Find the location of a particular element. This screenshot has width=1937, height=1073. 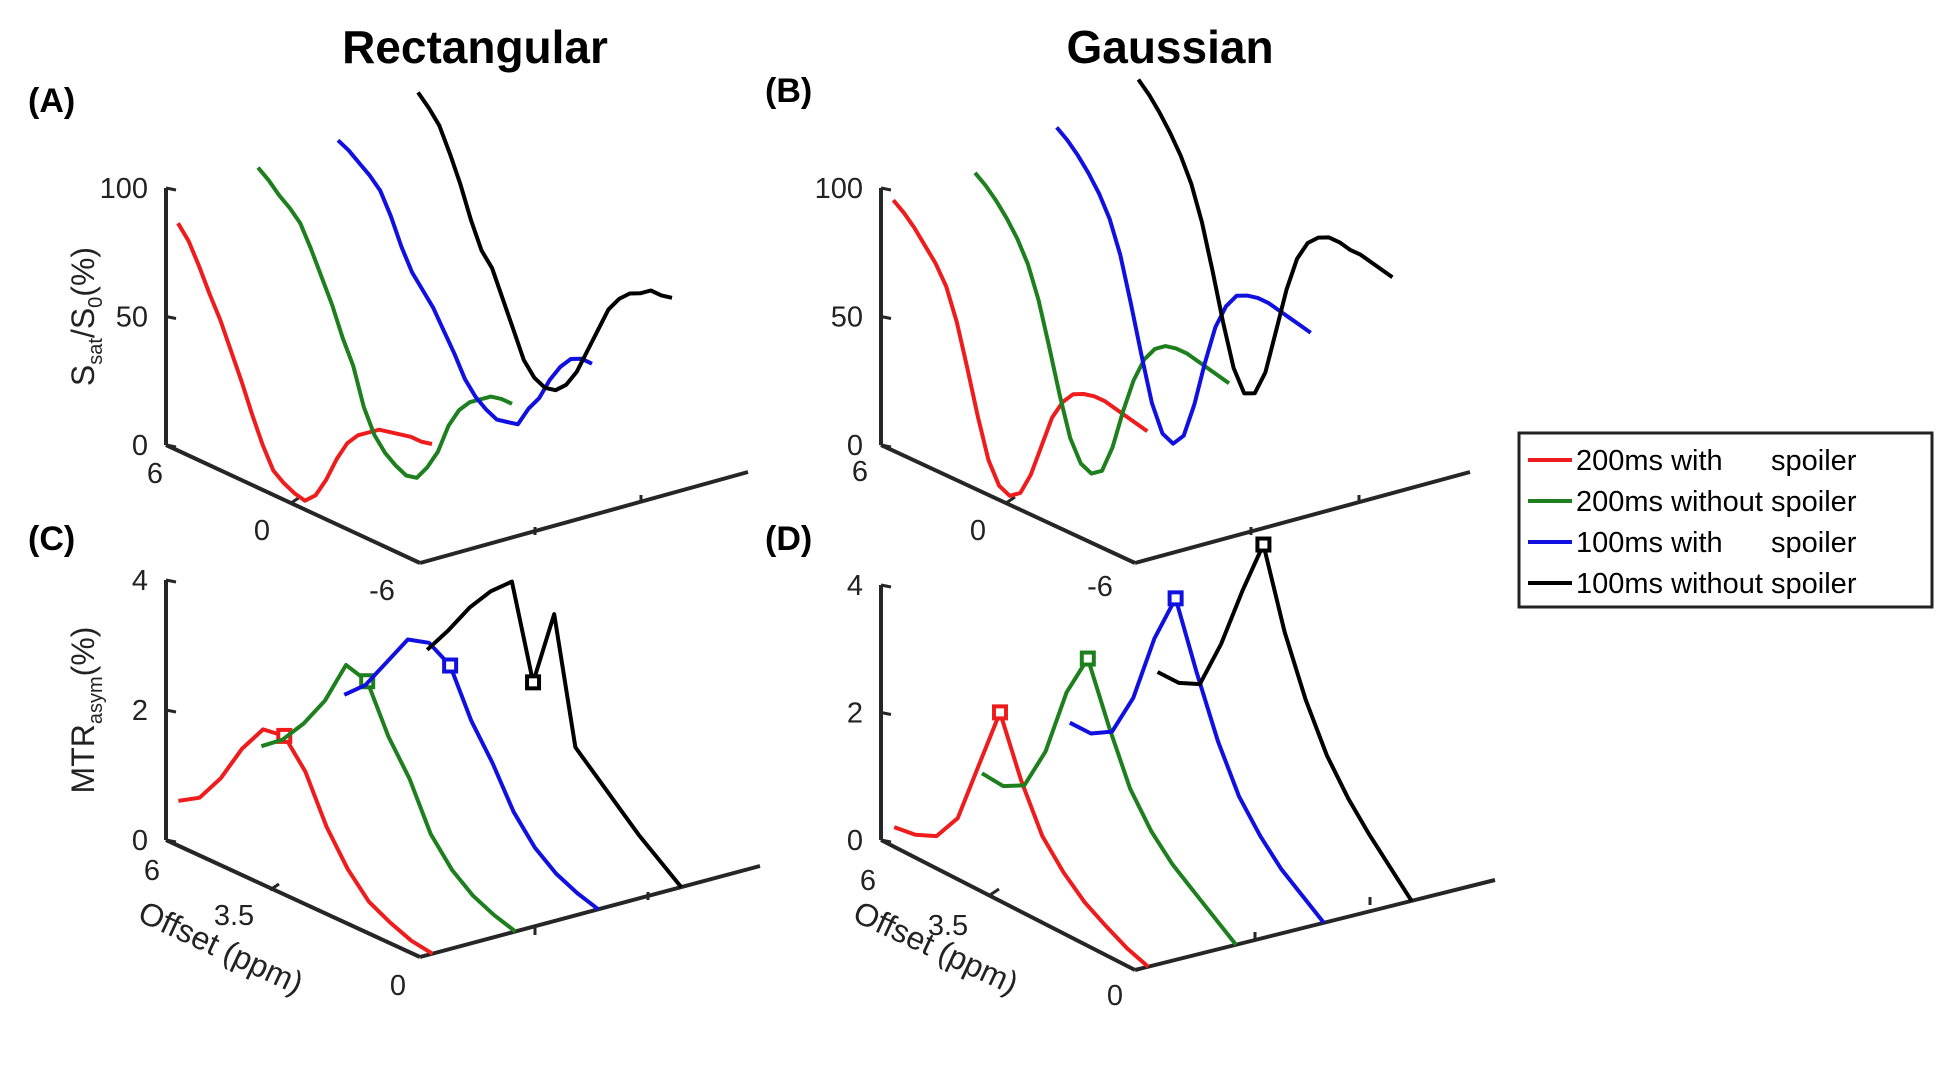

panel-a-series-2-line is located at coordinates (384, 323).